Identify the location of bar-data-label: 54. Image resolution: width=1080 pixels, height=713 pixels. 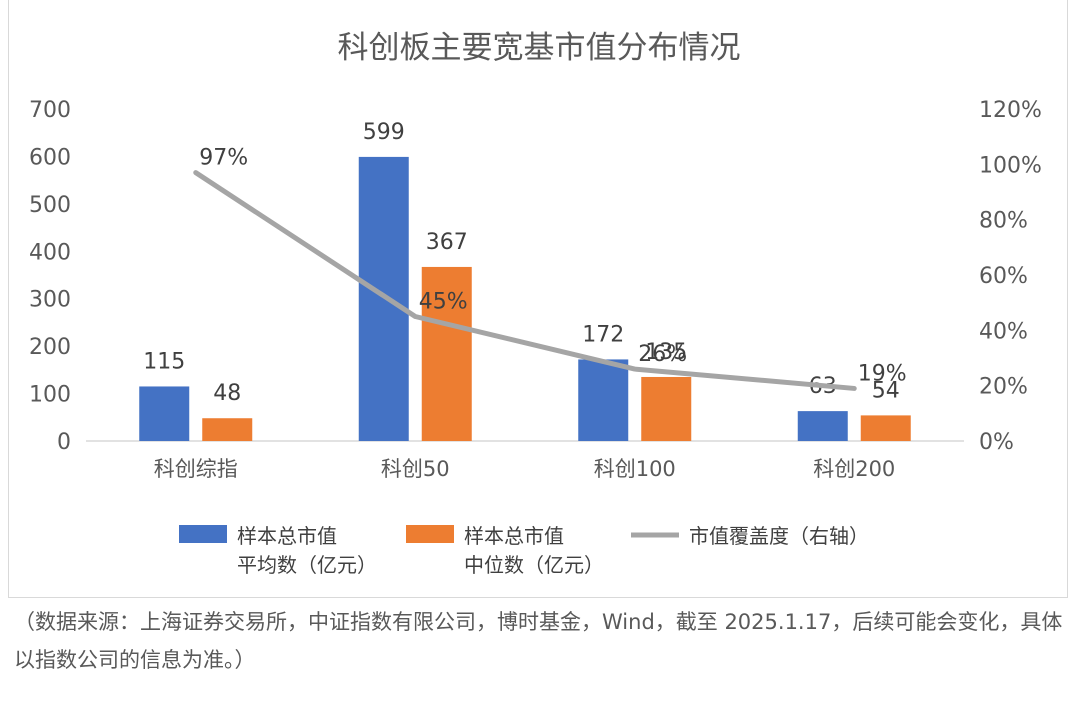
(886, 390).